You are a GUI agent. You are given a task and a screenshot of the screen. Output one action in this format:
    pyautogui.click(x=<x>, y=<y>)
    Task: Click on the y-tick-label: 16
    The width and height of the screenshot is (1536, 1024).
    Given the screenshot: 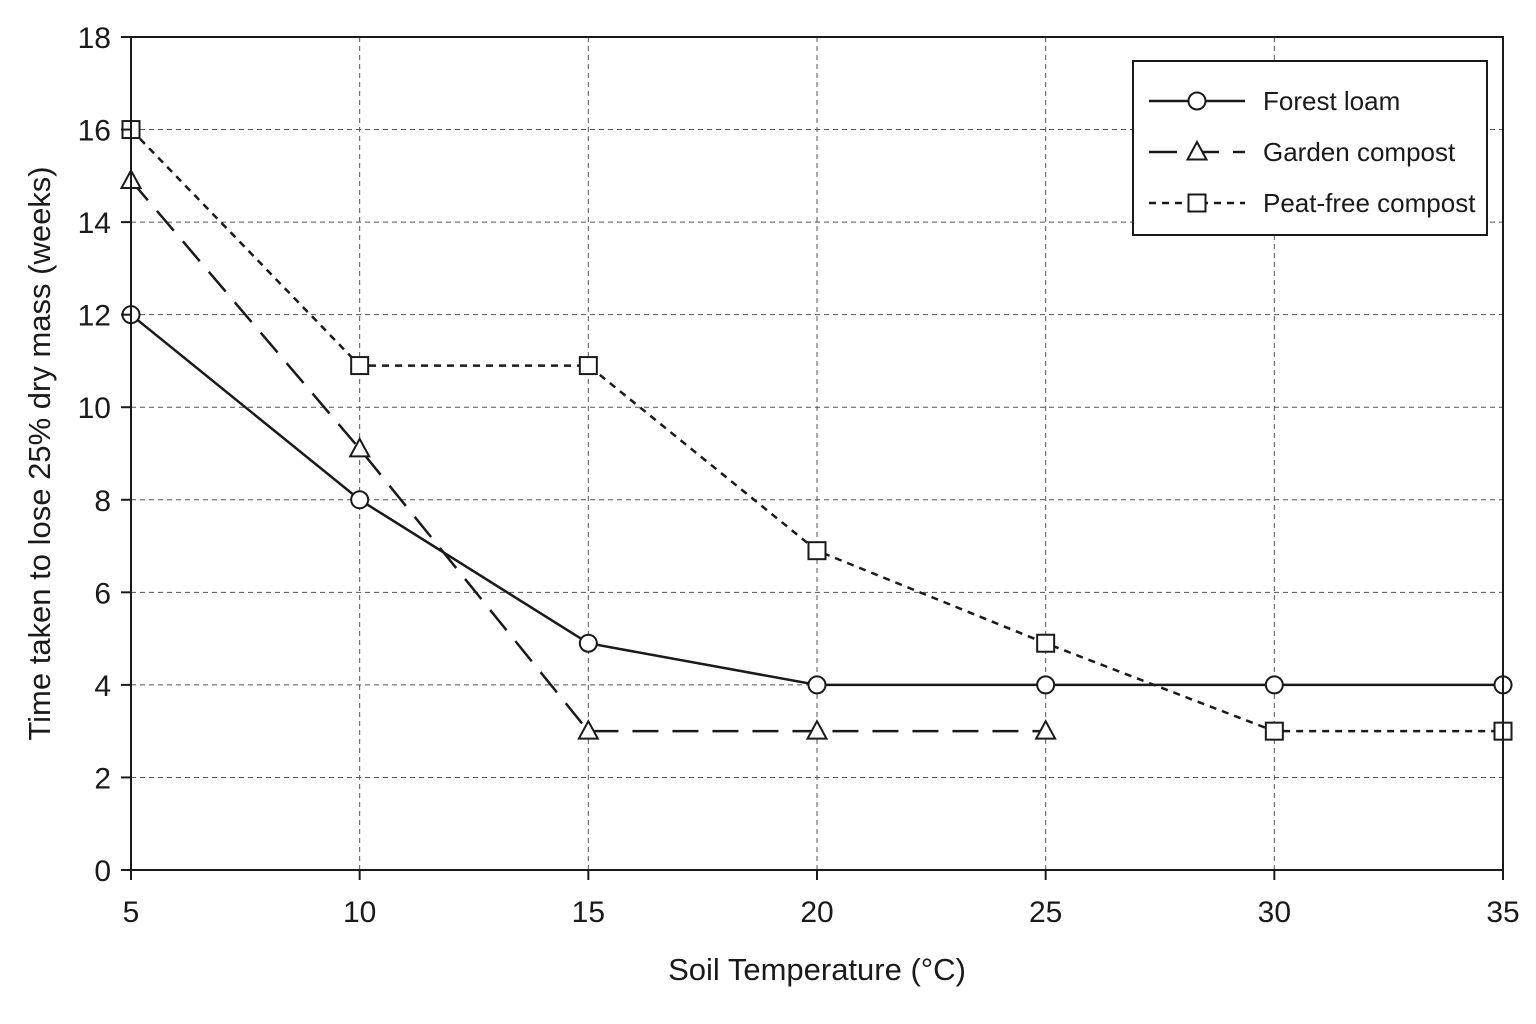 What is the action you would take?
    pyautogui.click(x=94, y=131)
    